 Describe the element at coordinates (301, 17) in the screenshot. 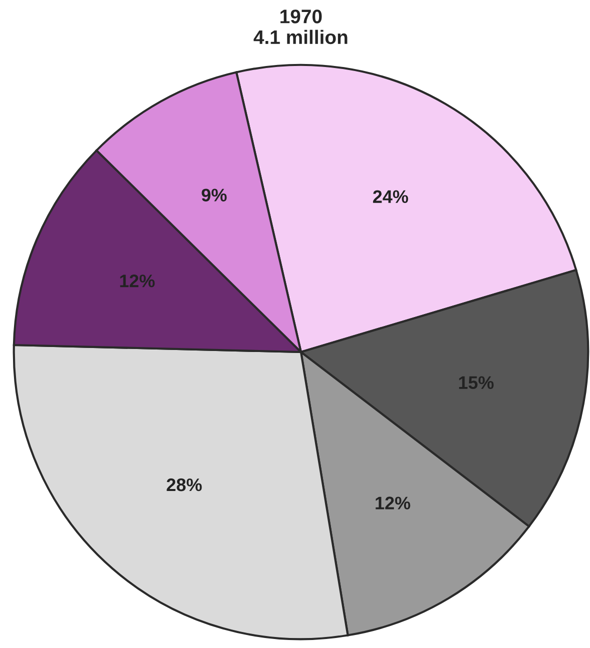

I see `chart-title: 1970` at that location.